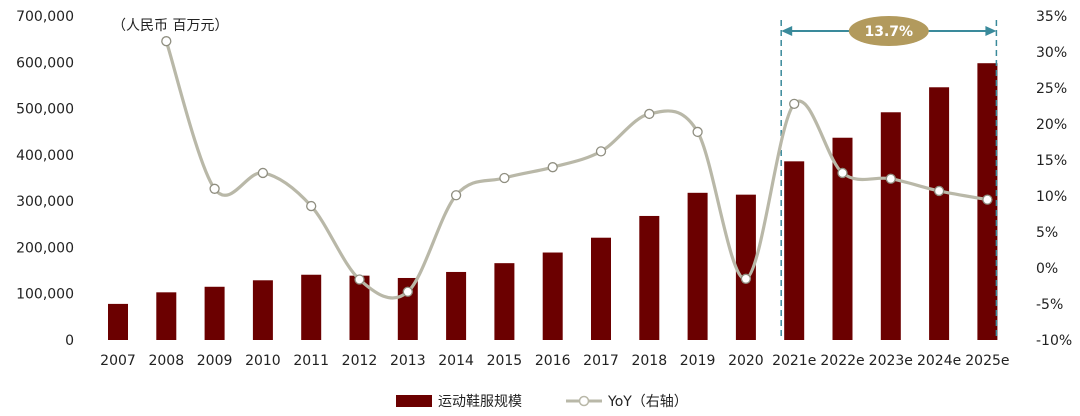 Image resolution: width=1080 pixels, height=416 pixels. I want to click on x-tick-label: 2025e, so click(987, 361).